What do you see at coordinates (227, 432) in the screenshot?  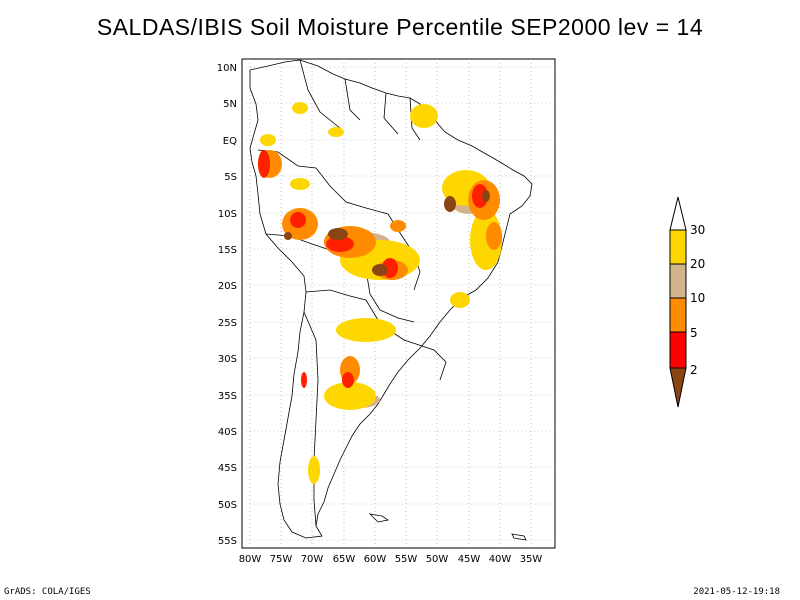 I see `lat-tick-label: 40S` at bounding box center [227, 432].